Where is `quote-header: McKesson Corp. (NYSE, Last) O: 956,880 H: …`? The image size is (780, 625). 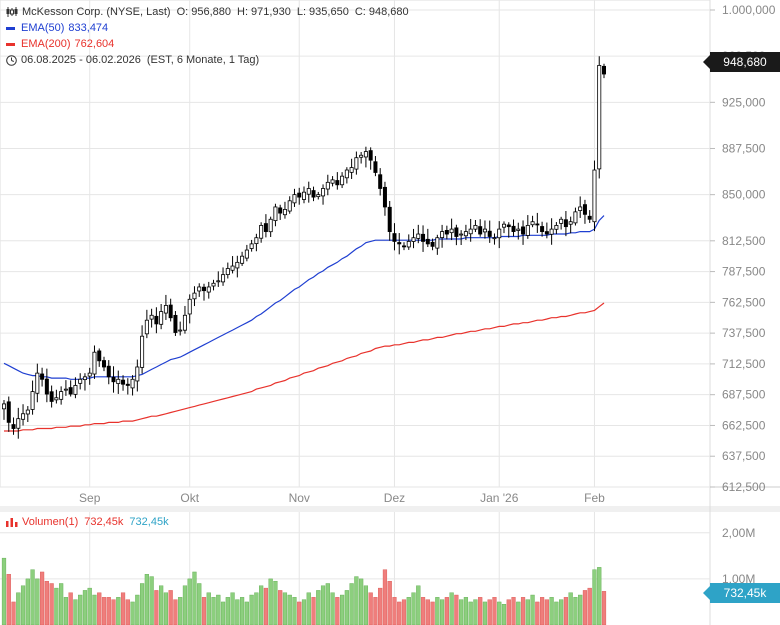
quote-header: McKesson Corp. (NYSE, Last) O: 956,880 H: … is located at coordinates (210, 12).